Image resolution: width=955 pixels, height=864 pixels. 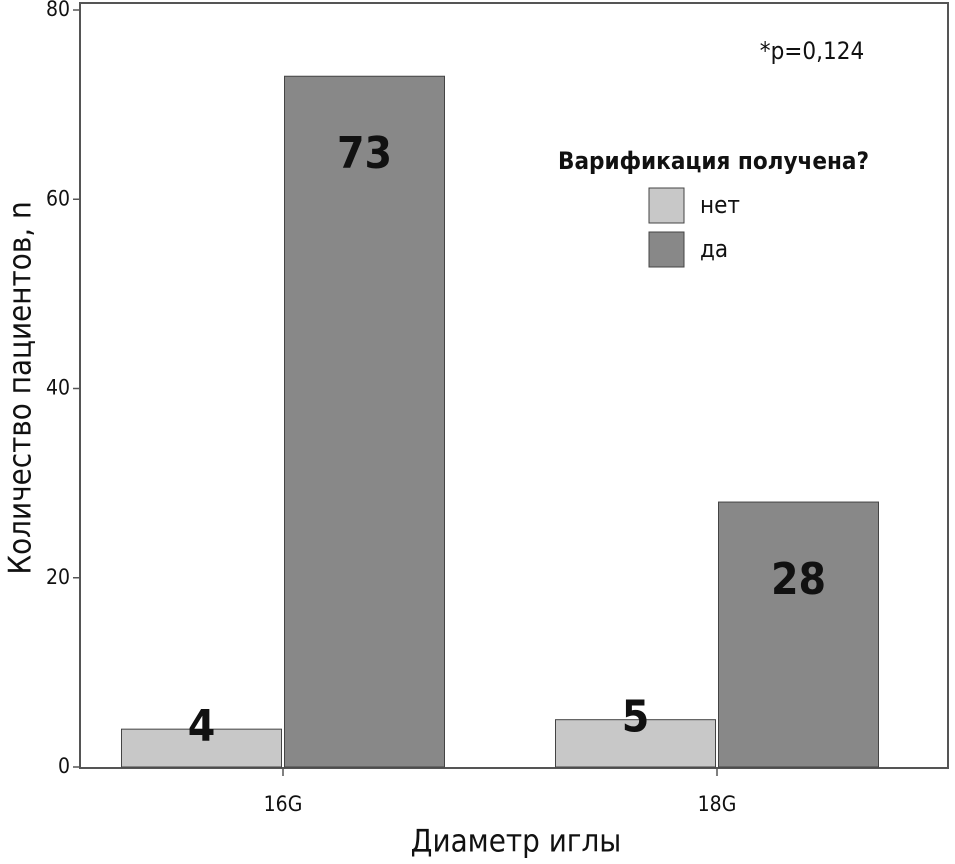 What do you see at coordinates (58, 577) in the screenshot?
I see `y-tick-label: 20` at bounding box center [58, 577].